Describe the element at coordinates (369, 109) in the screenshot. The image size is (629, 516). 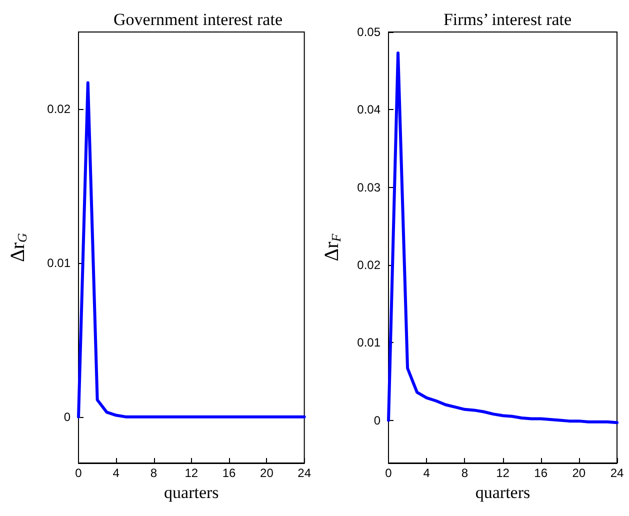
I see `y-tick-label: 0.04` at that location.